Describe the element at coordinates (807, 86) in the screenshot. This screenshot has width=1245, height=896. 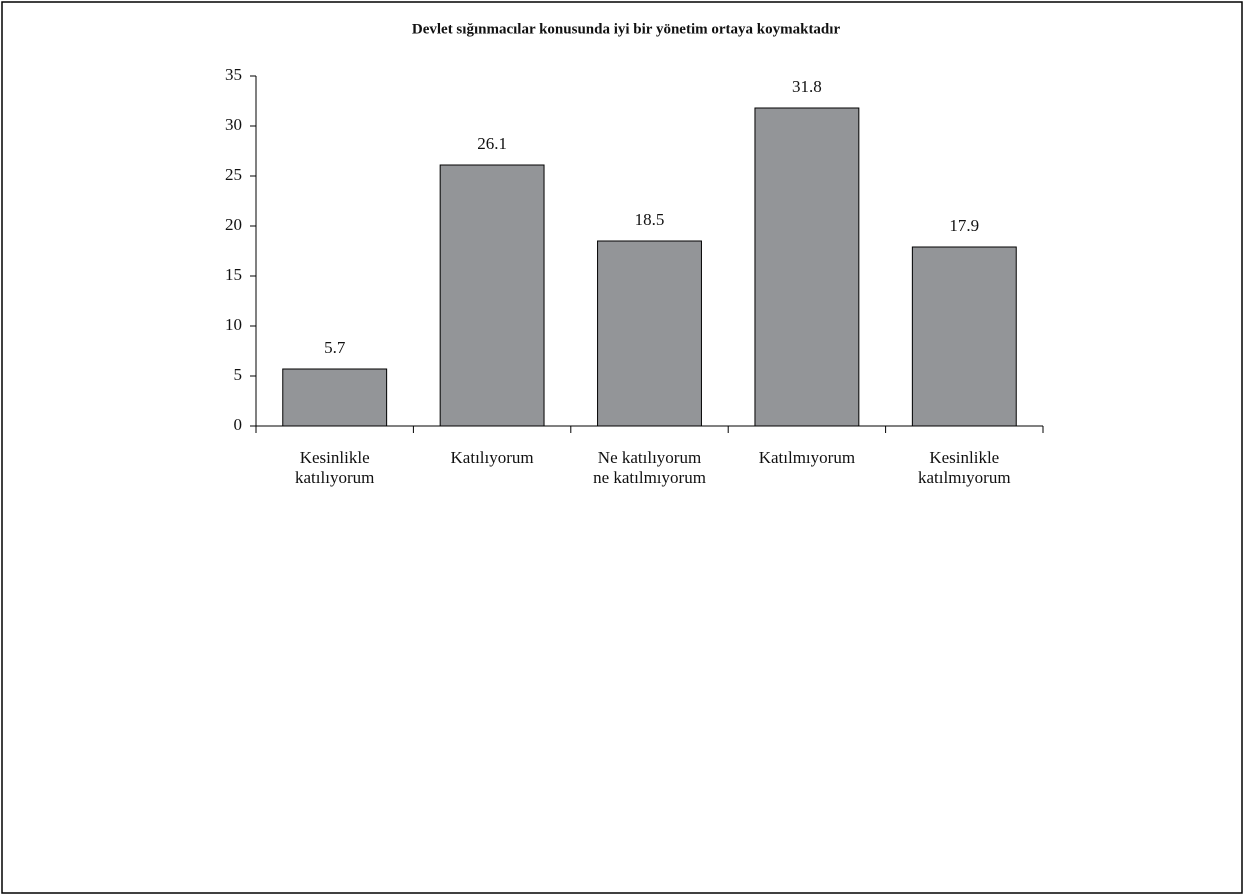
I see `value-label: 31.8` at that location.